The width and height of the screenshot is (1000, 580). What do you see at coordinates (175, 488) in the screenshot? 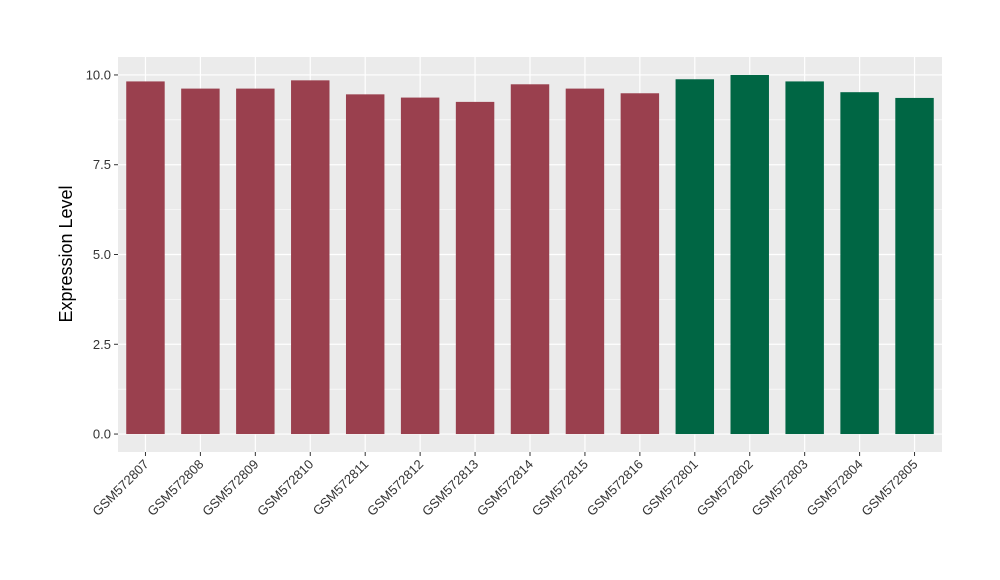
I see `x-tick-label: GSM572808` at bounding box center [175, 488].